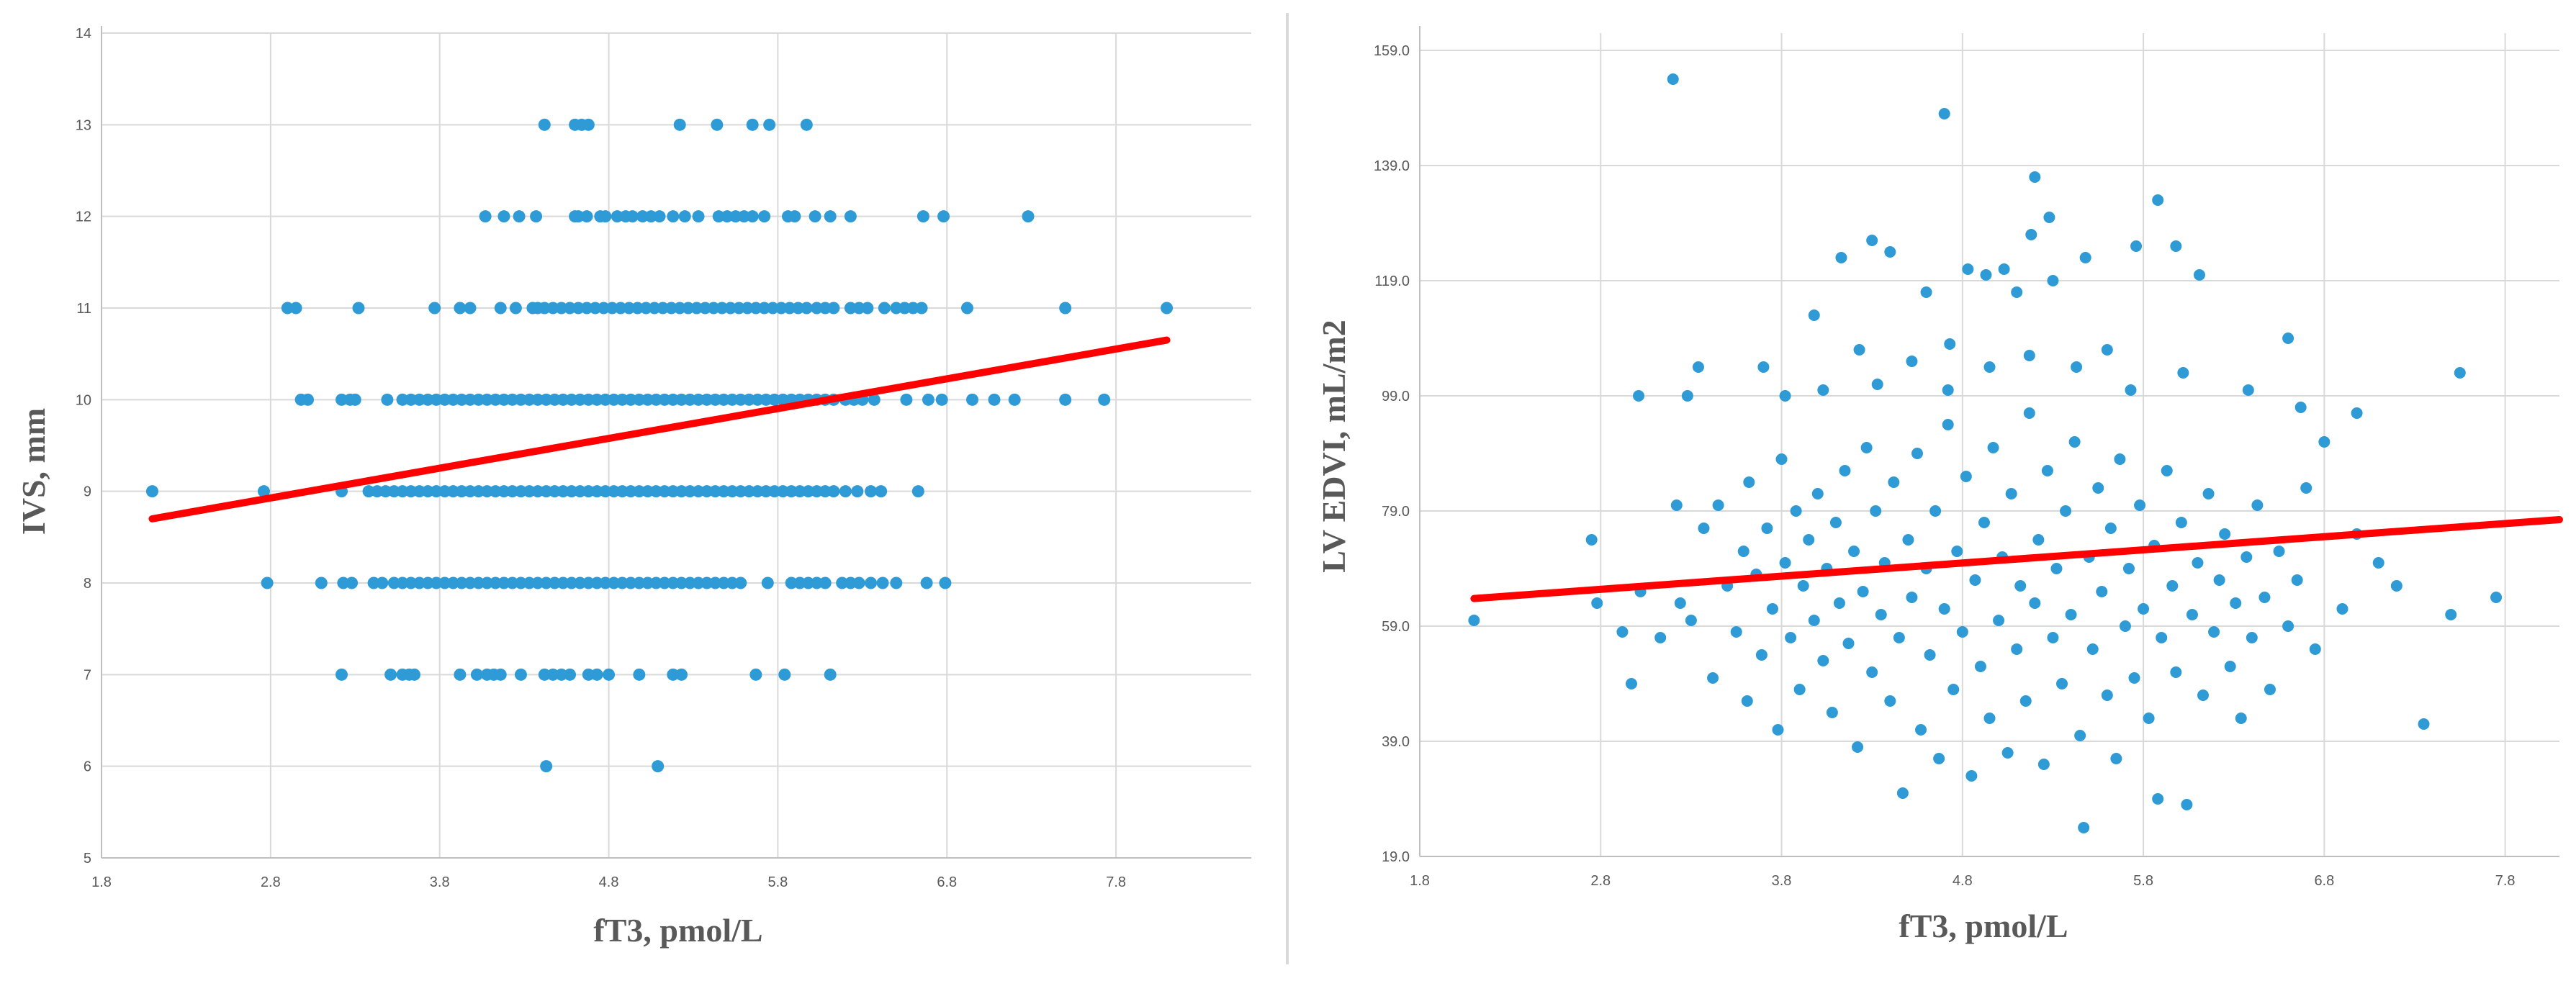 The image size is (2576, 986). What do you see at coordinates (1420, 881) in the screenshot?
I see `x-tick-label: 1.8` at bounding box center [1420, 881].